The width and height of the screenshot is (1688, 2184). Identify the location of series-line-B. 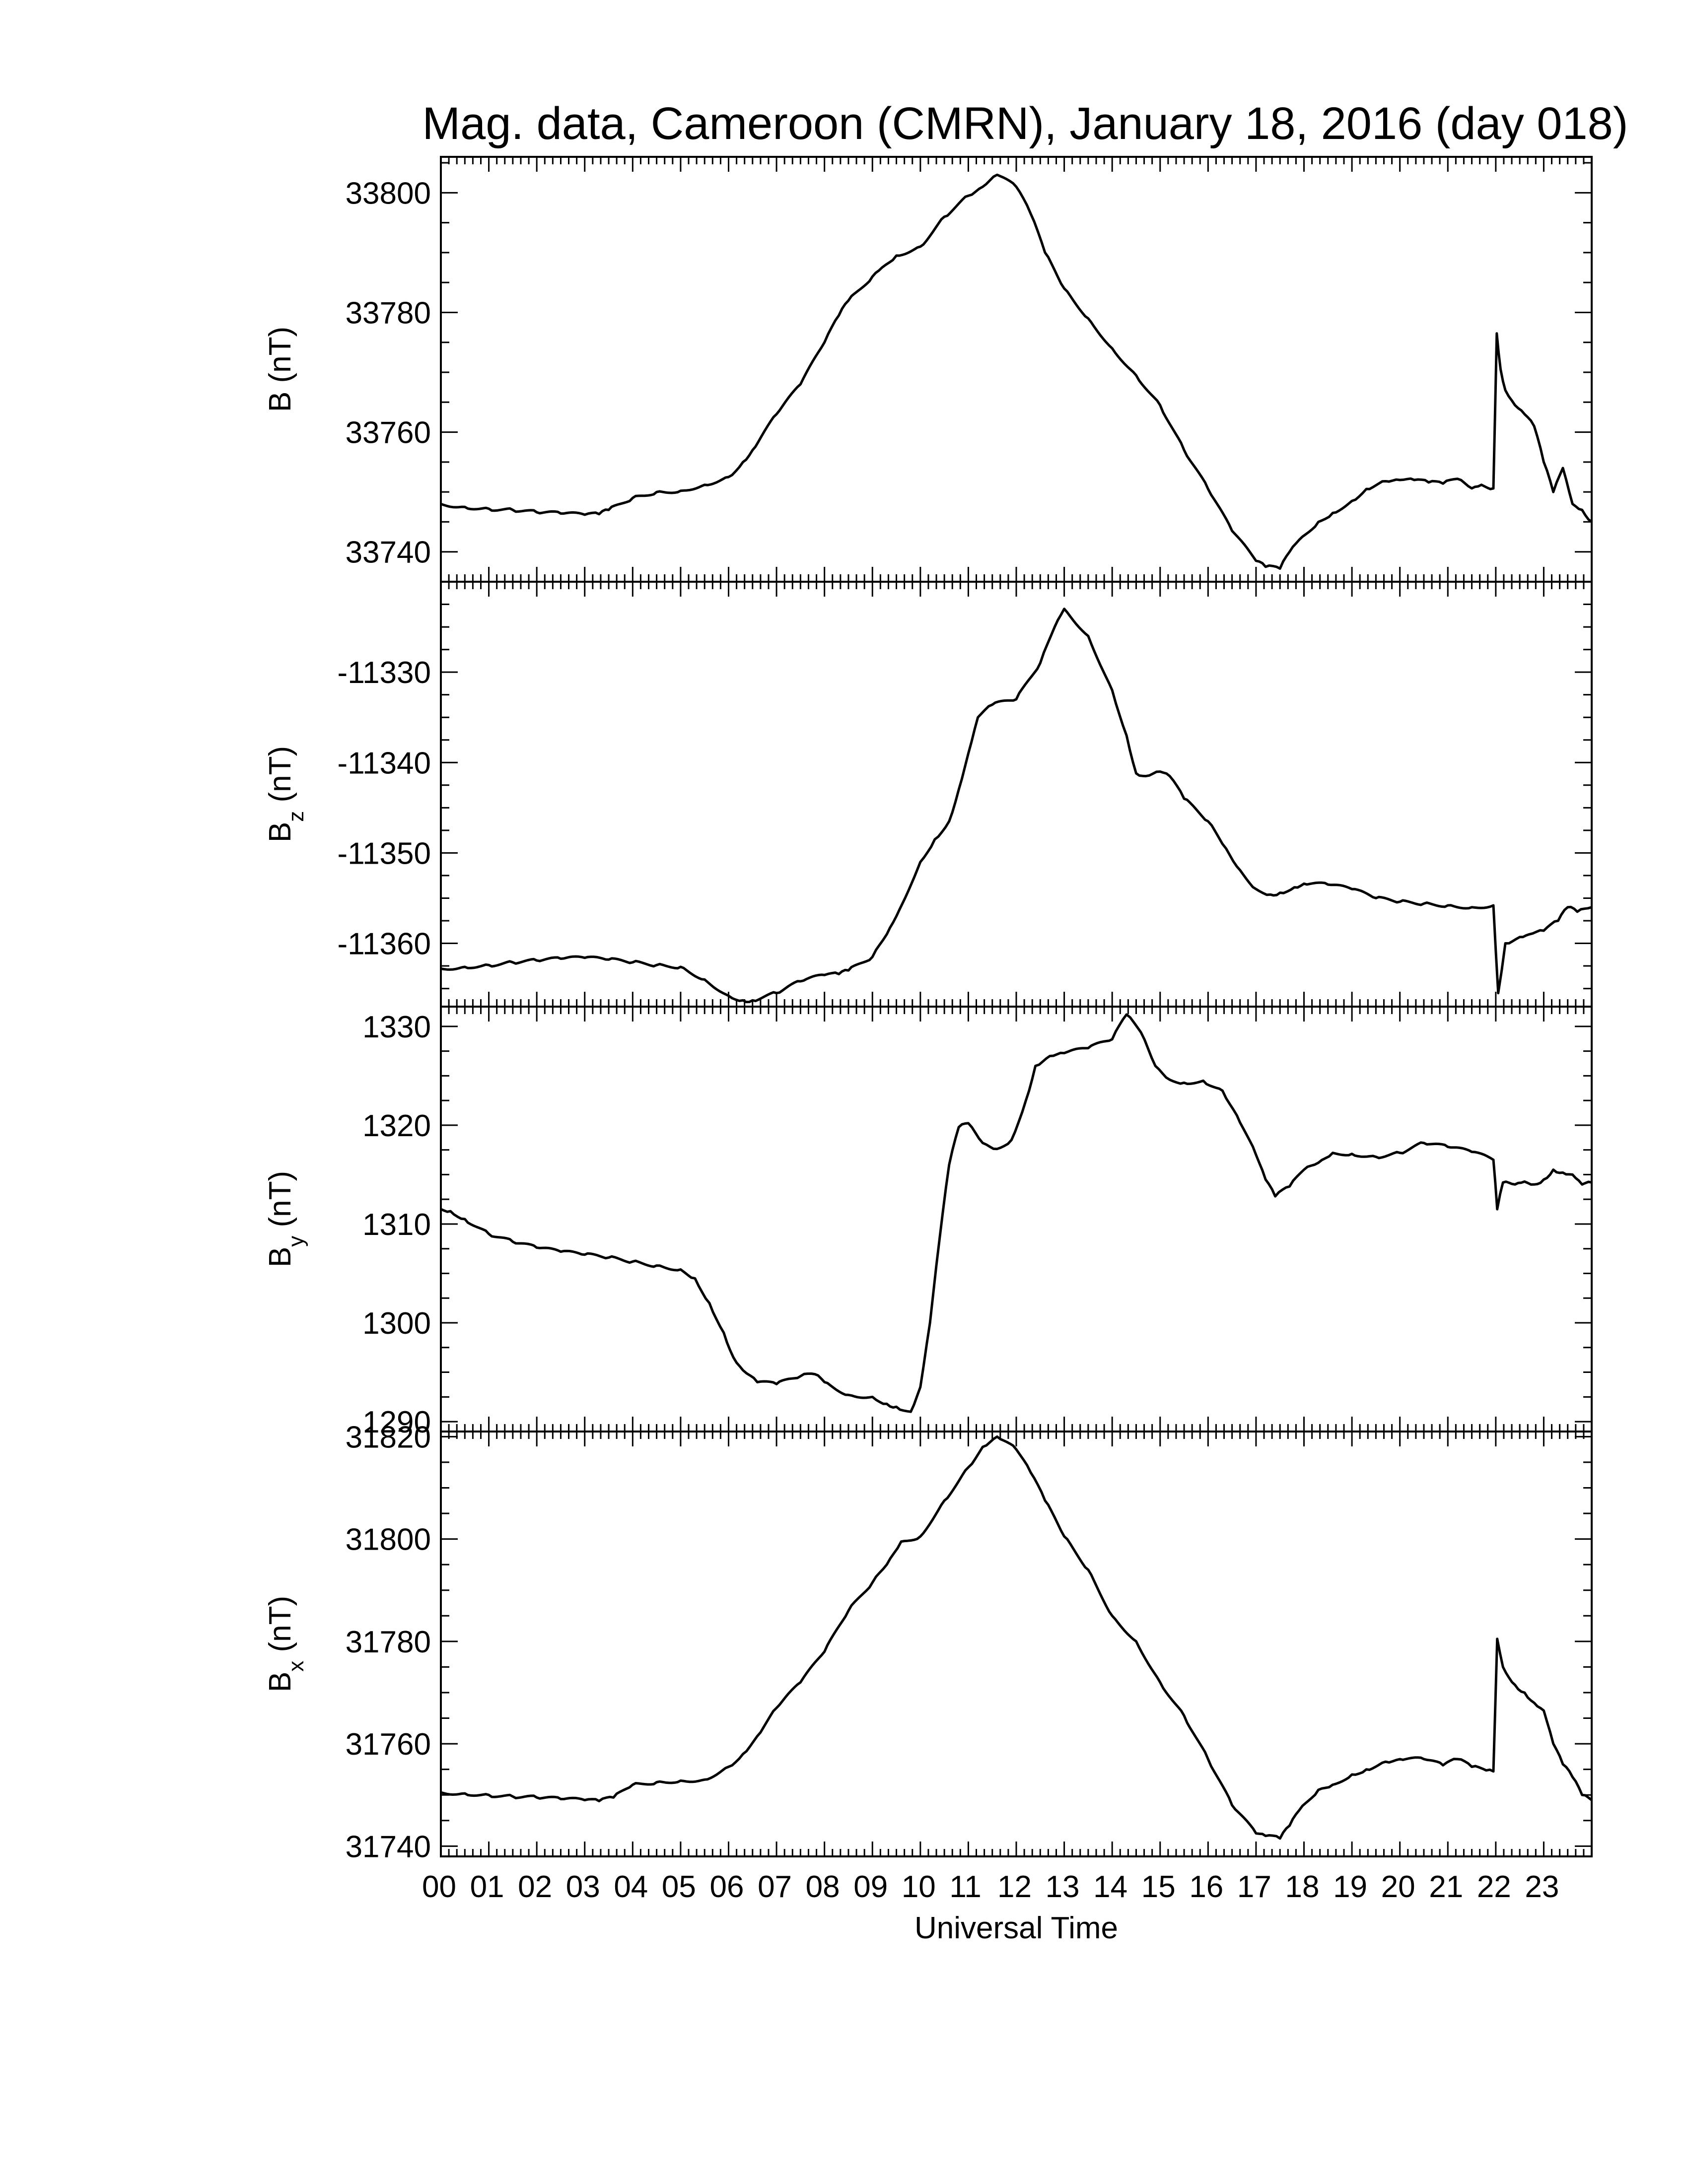
(1016, 371).